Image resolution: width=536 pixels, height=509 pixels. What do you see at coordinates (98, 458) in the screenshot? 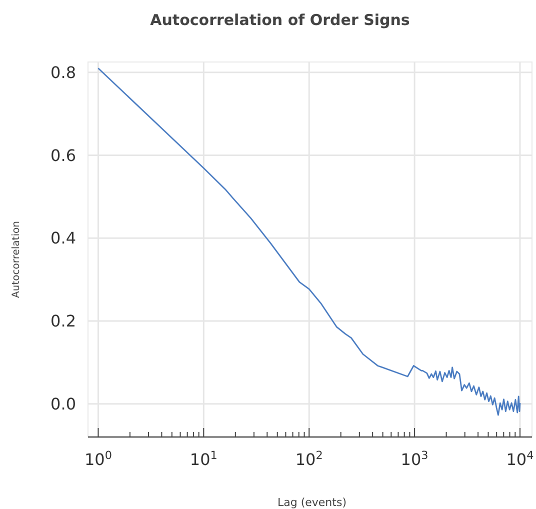
I see `x-tick-label: 10$^{0}$` at bounding box center [98, 458].